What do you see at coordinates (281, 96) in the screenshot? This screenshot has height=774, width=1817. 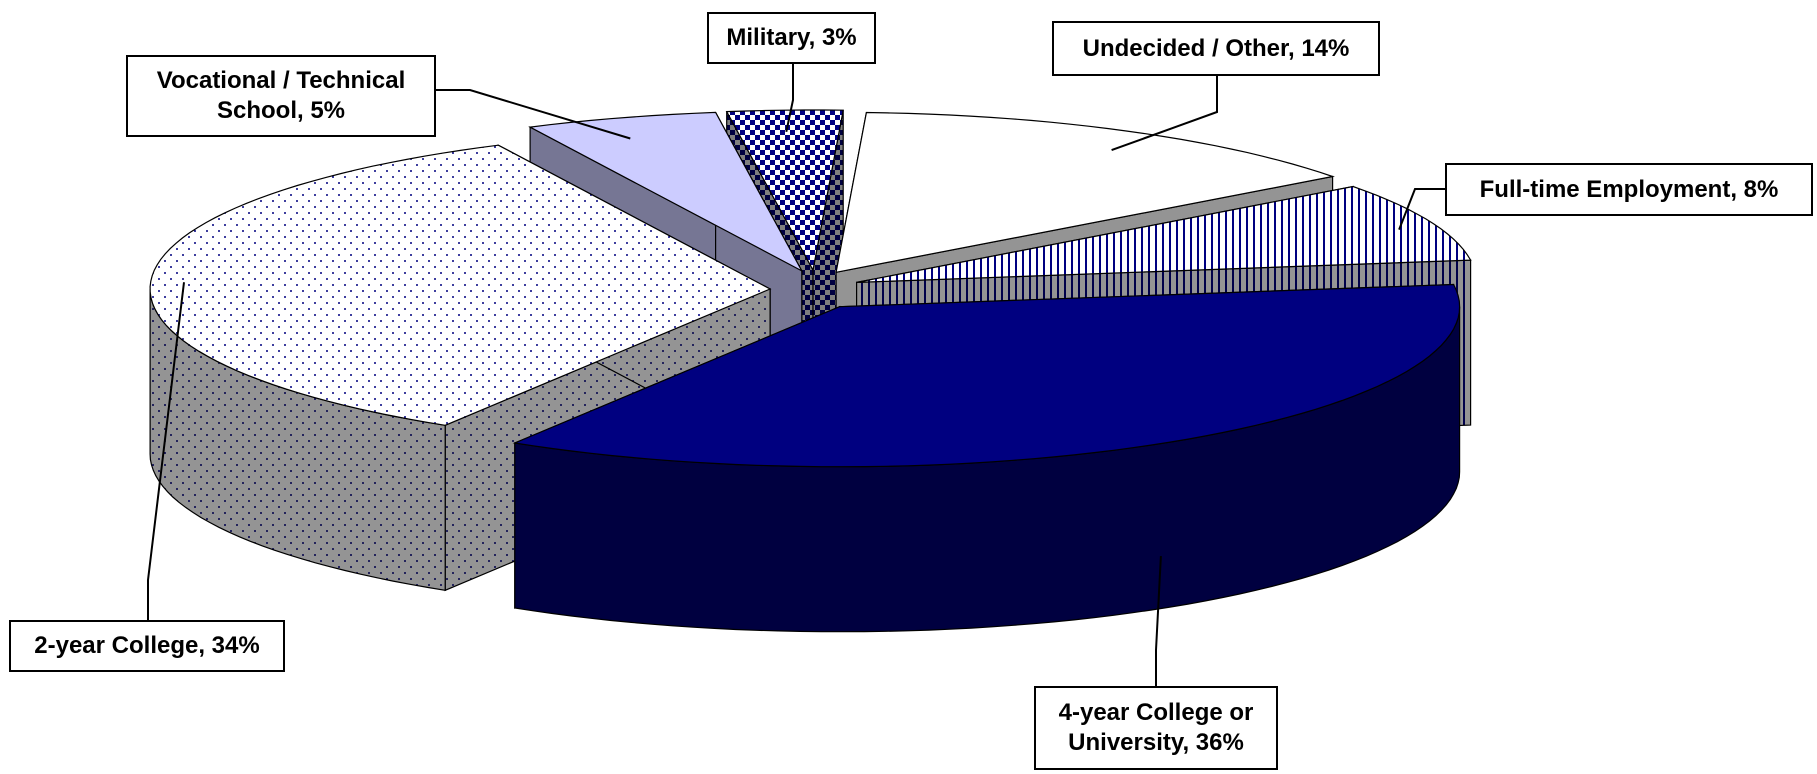 I see `data-label: Vocational / Technical School, 5%` at bounding box center [281, 96].